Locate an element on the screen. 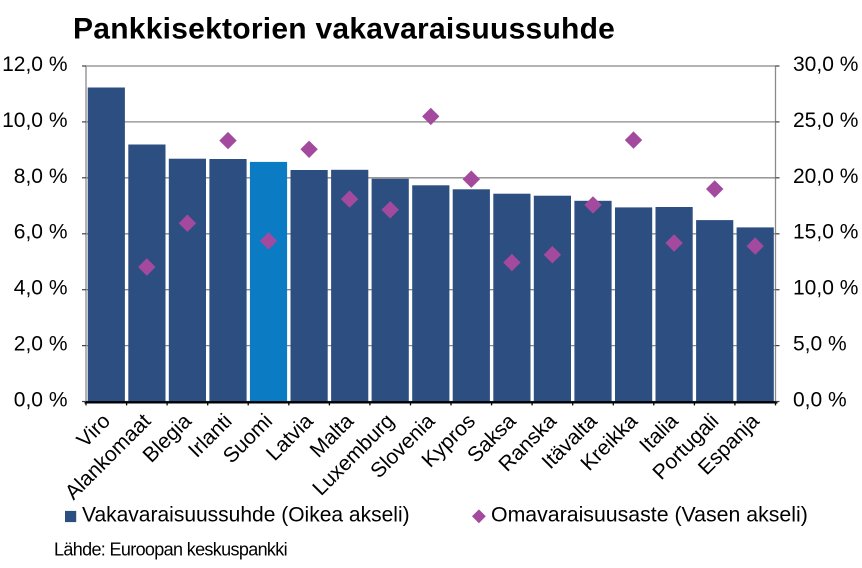 Image resolution: width=862 pixels, height=568 pixels. svg-text:Omavaraisuusaste (Vasen akseli: Omavaraisuusaste (Vasen akseli) is located at coordinates (649, 514).